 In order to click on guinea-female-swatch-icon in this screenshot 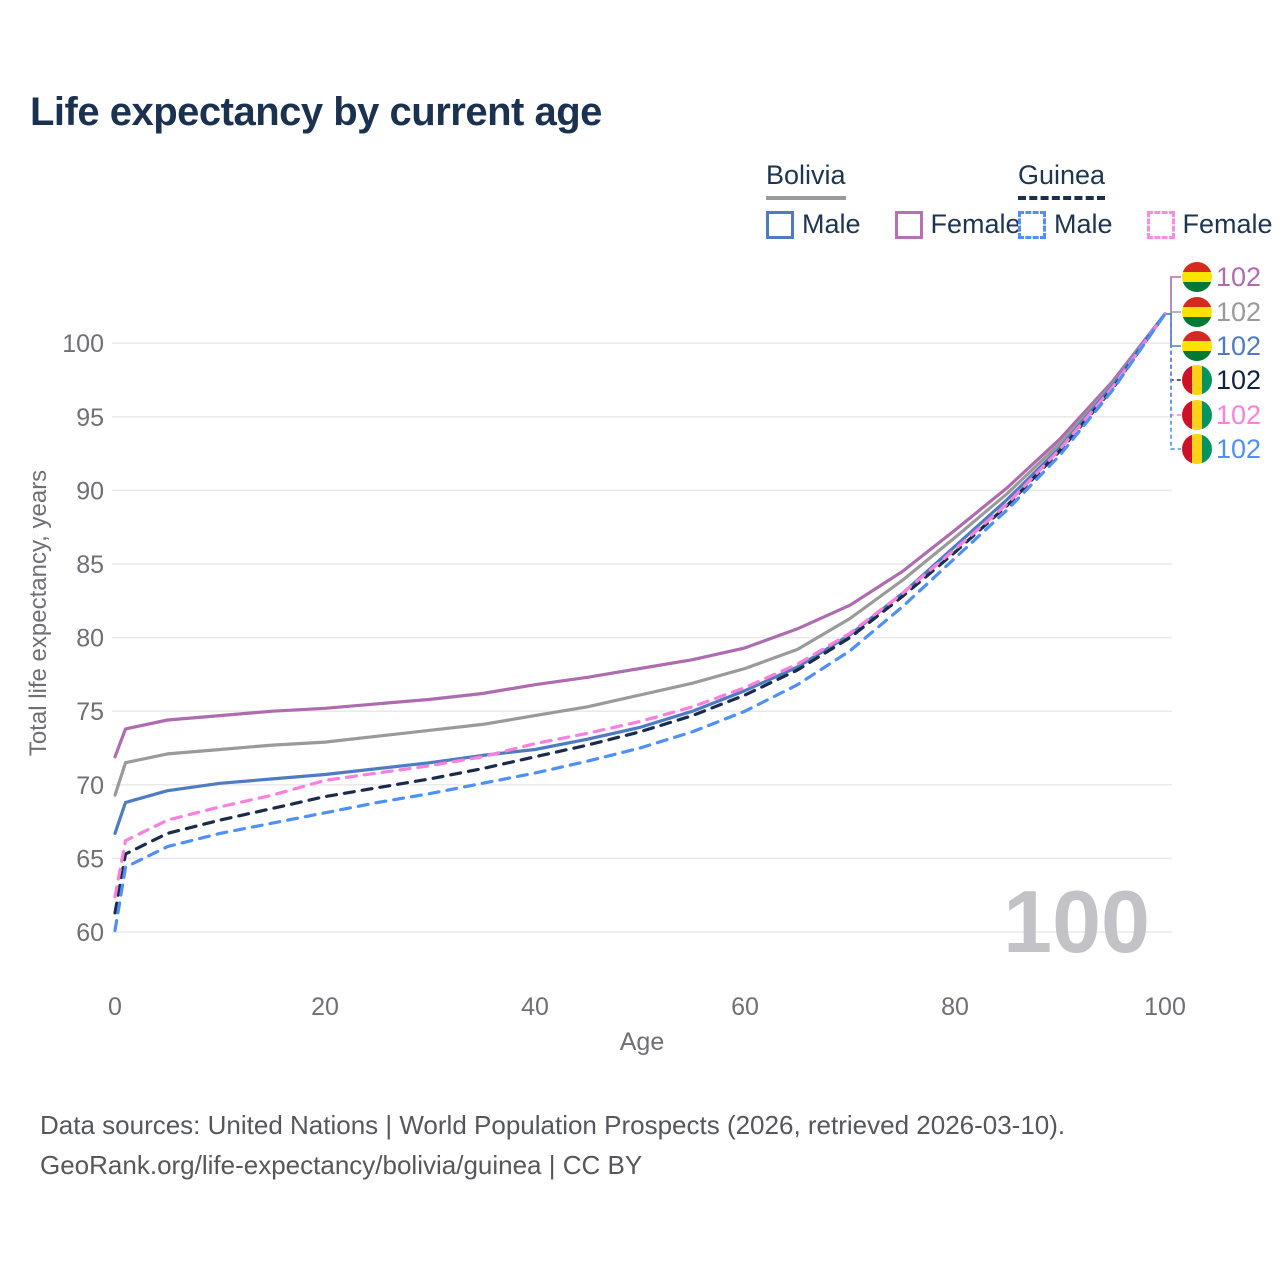, I will do `click(1160, 224)`.